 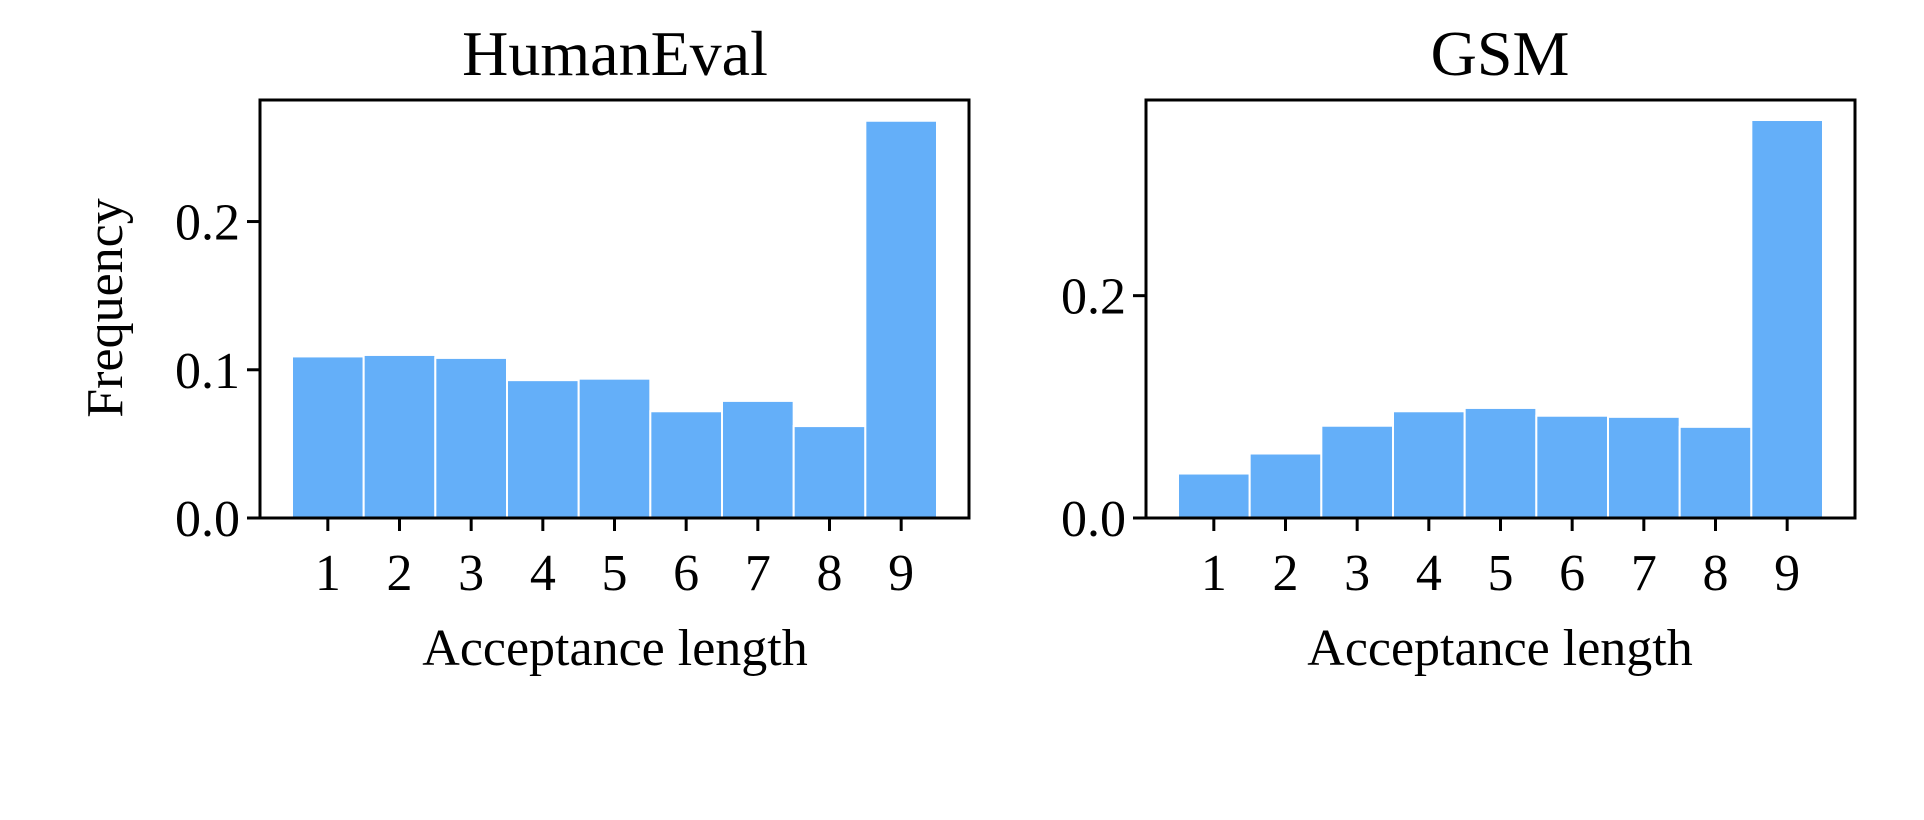 I want to click on y-ticks: 0.0 0.1 0.2, so click(x=217, y=371).